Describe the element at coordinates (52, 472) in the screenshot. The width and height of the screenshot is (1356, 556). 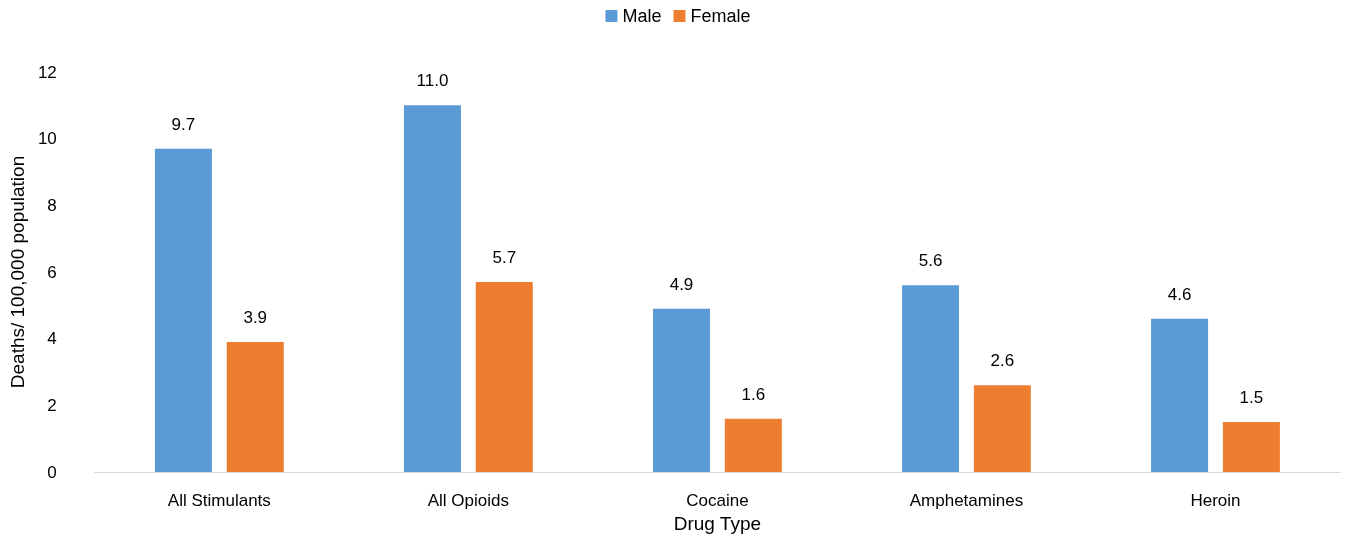
I see `y-tick-label: 0` at that location.